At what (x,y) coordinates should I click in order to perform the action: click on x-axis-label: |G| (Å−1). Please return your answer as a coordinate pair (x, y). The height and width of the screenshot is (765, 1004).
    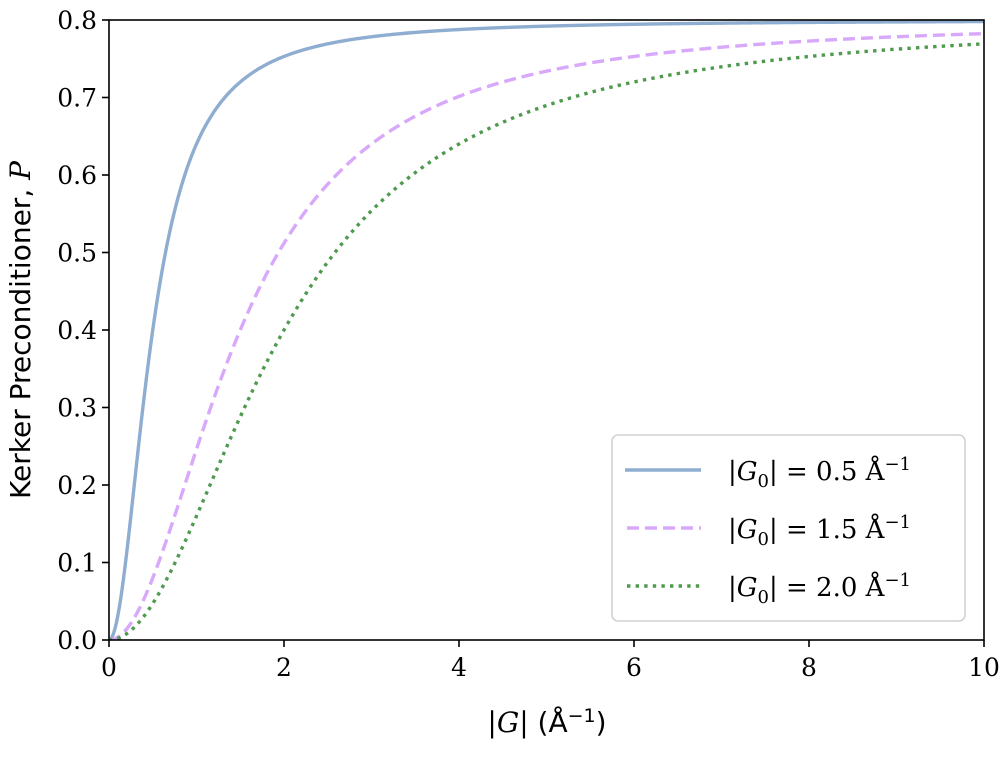
    Looking at the image, I should click on (546, 722).